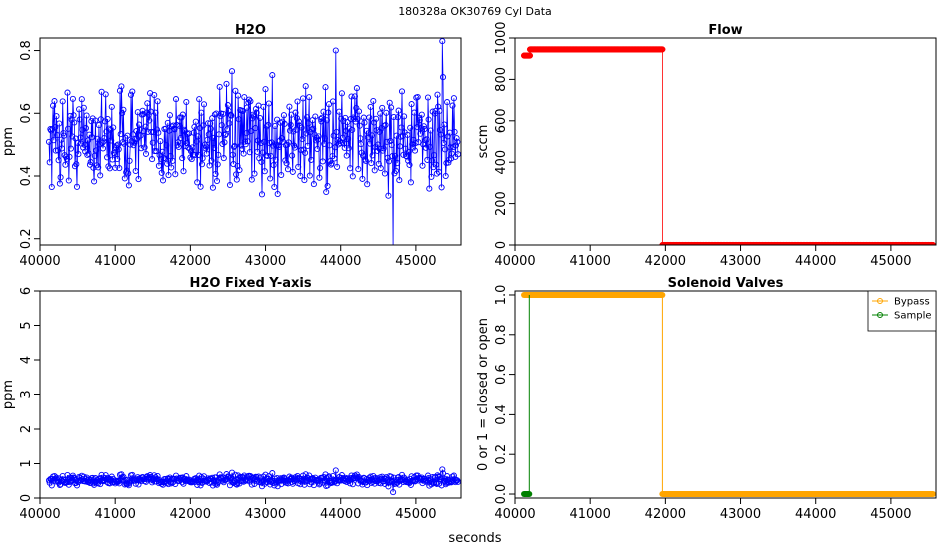  What do you see at coordinates (501, 454) in the screenshot?
I see `y-tick-label: 0.2` at bounding box center [501, 454].